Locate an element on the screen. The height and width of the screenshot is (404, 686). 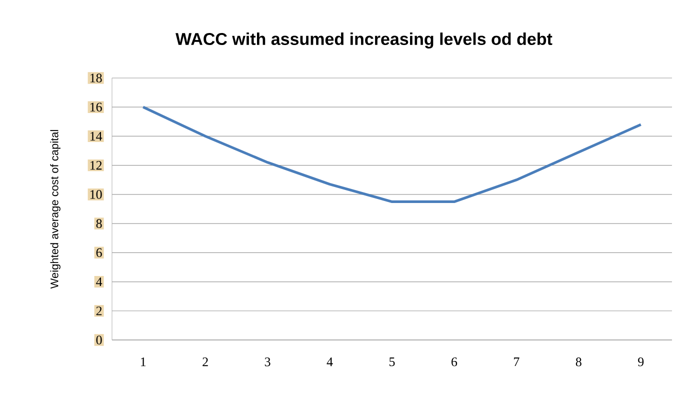
y-tick-label: 12 is located at coordinates (96, 165).